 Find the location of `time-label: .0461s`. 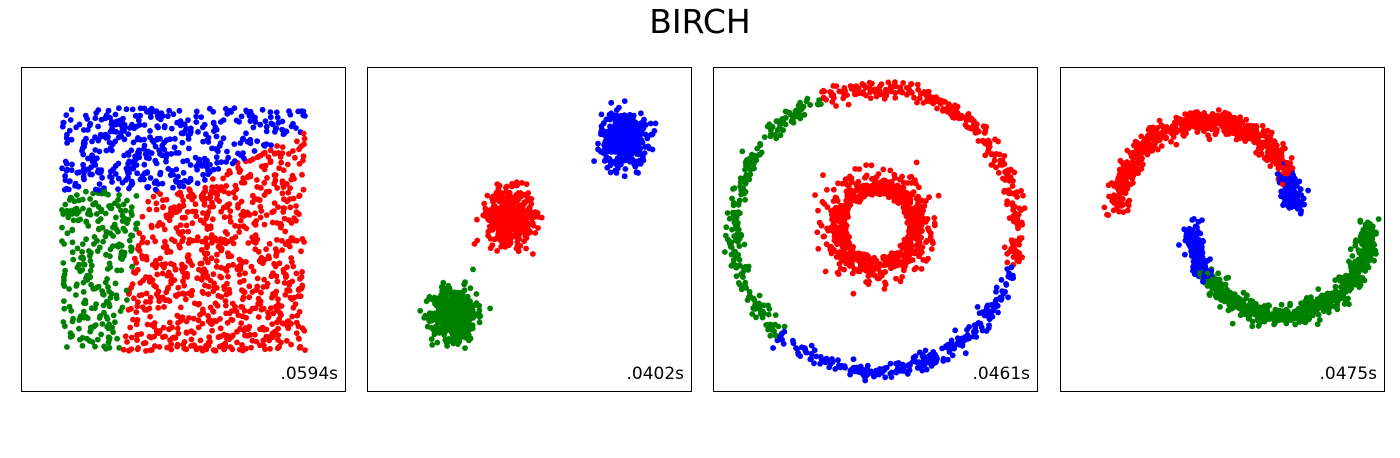

time-label: .0461s is located at coordinates (1001, 374).